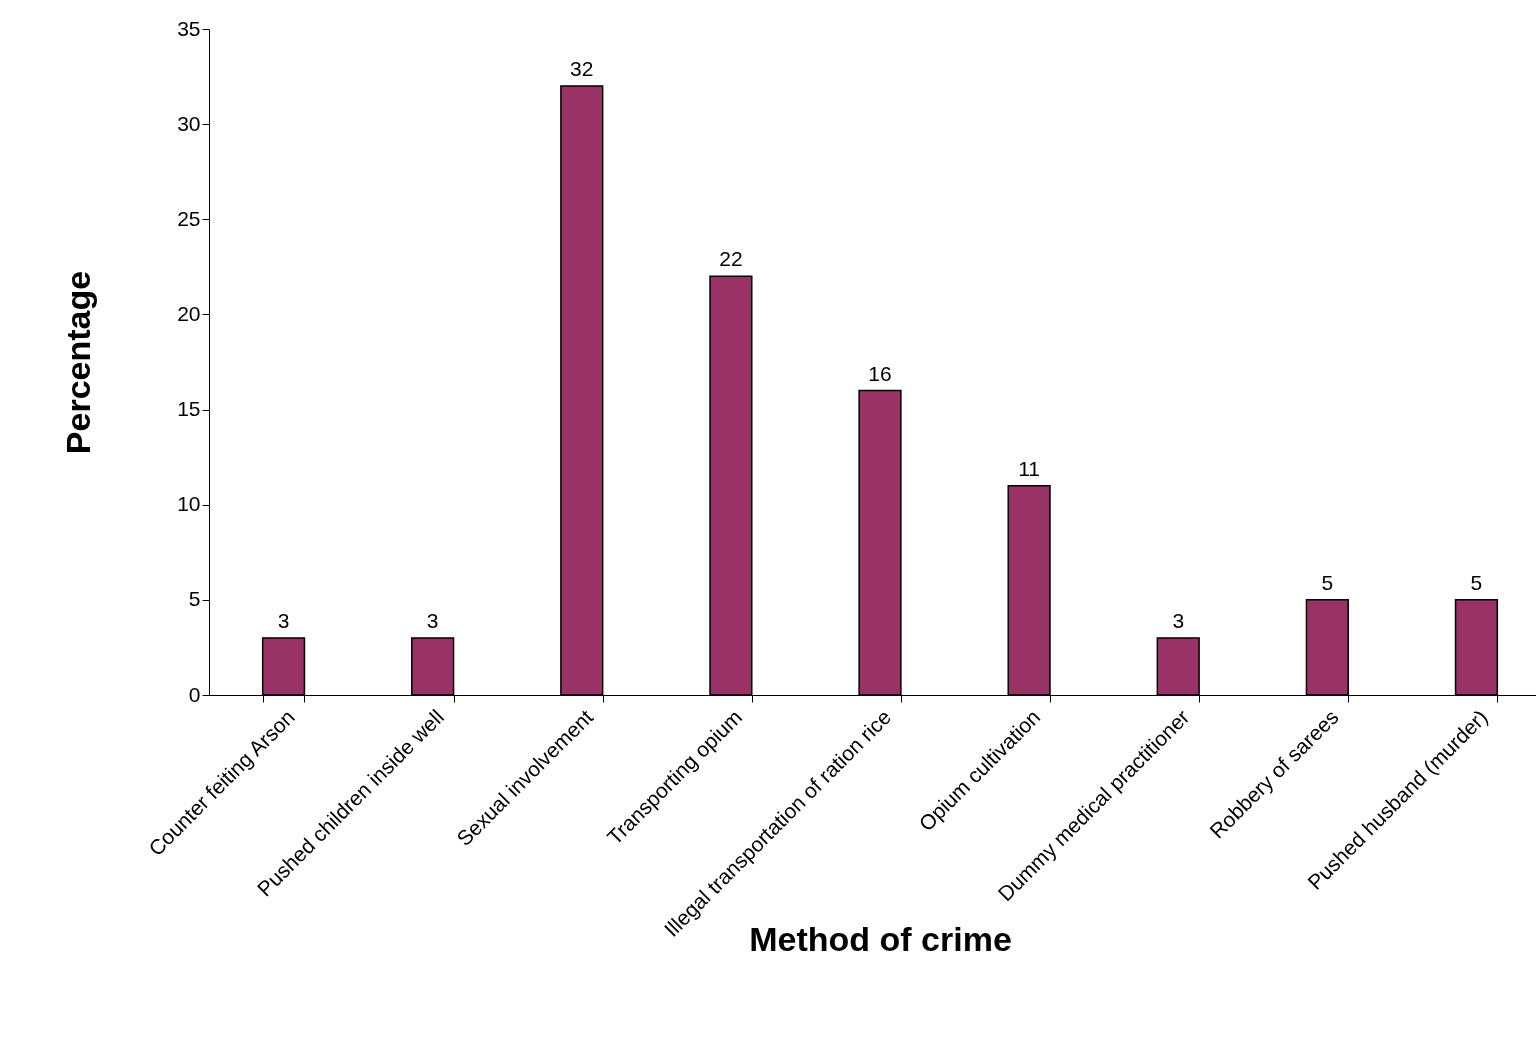 This screenshot has width=1536, height=1049. I want to click on y-tick-label: 30, so click(189, 123).